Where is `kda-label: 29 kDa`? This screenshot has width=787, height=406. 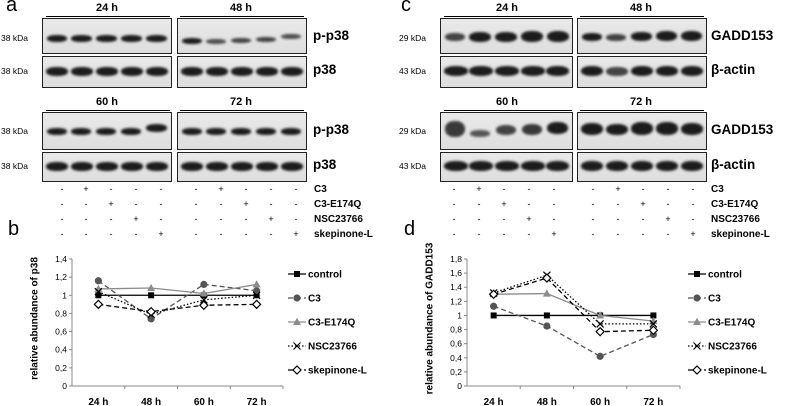
kda-label: 29 kDa is located at coordinates (412, 131).